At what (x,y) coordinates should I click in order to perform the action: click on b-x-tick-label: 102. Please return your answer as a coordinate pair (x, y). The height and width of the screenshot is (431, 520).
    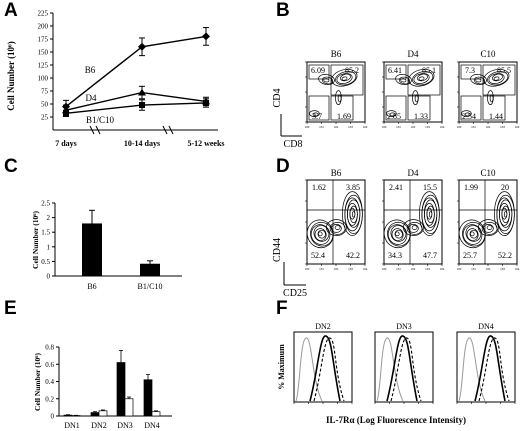
    Looking at the image, I should click on (413, 127).